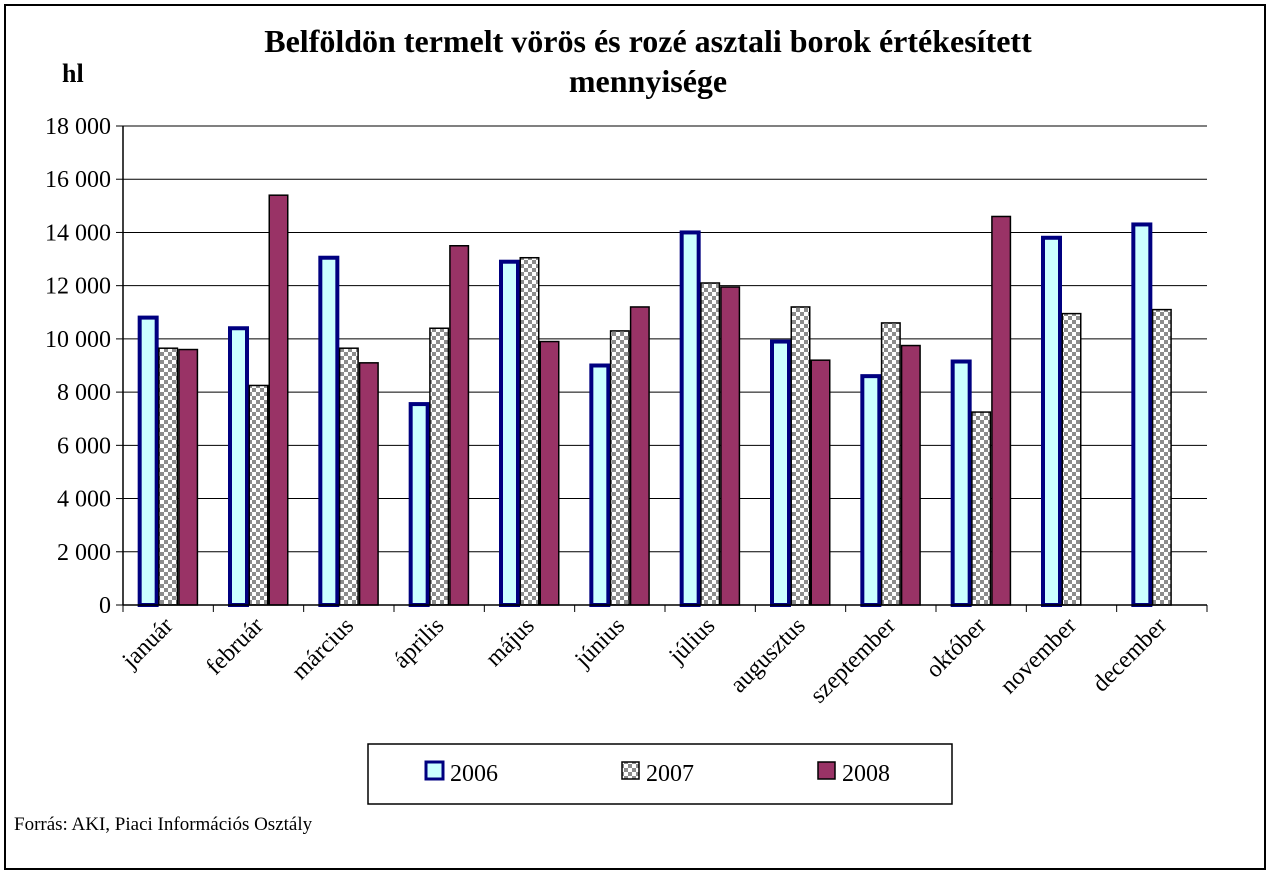  What do you see at coordinates (348, 476) in the screenshot?
I see `bar-2007-március` at bounding box center [348, 476].